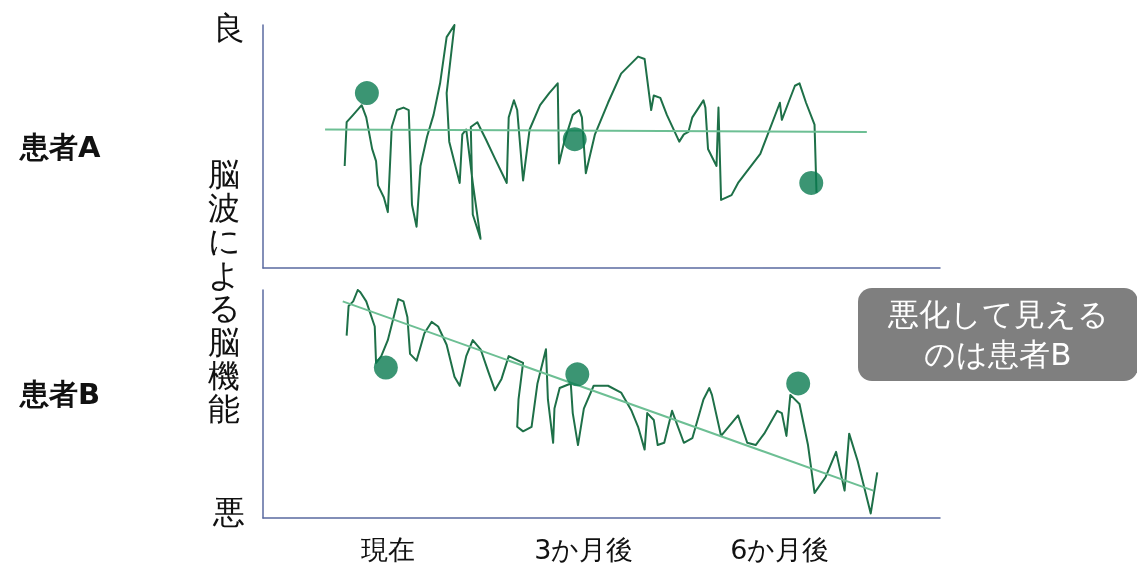 Image resolution: width=1137 pixels, height=571 pixels. Describe the element at coordinates (780, 549) in the screenshot. I see `x-tick-label: 6か月後` at that location.